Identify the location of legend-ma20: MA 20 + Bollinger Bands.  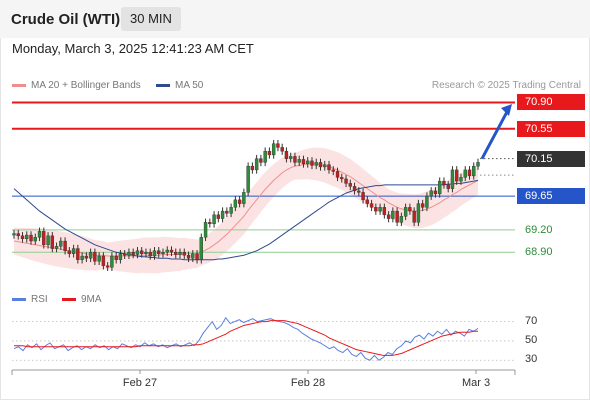
(76, 85).